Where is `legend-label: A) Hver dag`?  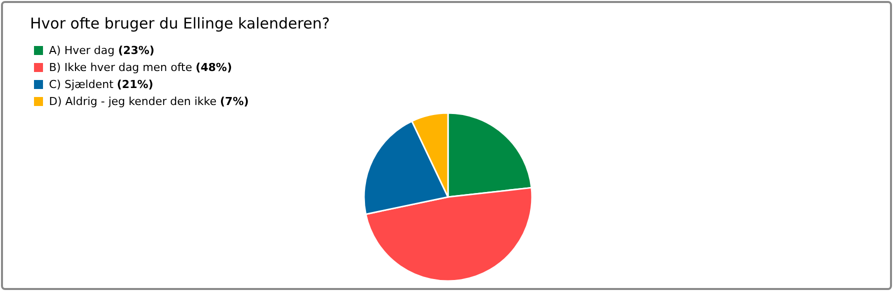 legend-label: A) Hver dag is located at coordinates (83, 50).